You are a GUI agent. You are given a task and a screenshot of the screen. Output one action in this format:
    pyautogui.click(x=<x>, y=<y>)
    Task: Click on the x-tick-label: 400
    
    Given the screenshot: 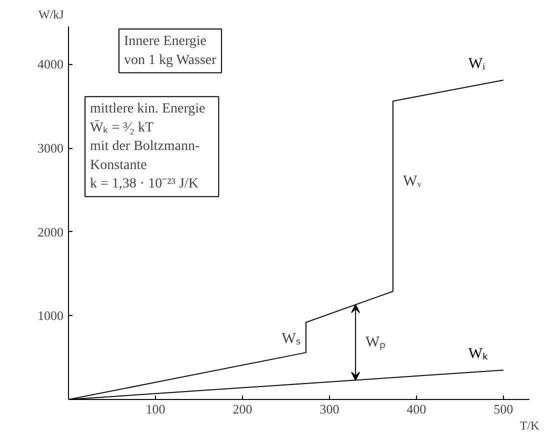 What is the action you would take?
    pyautogui.click(x=416, y=409)
    